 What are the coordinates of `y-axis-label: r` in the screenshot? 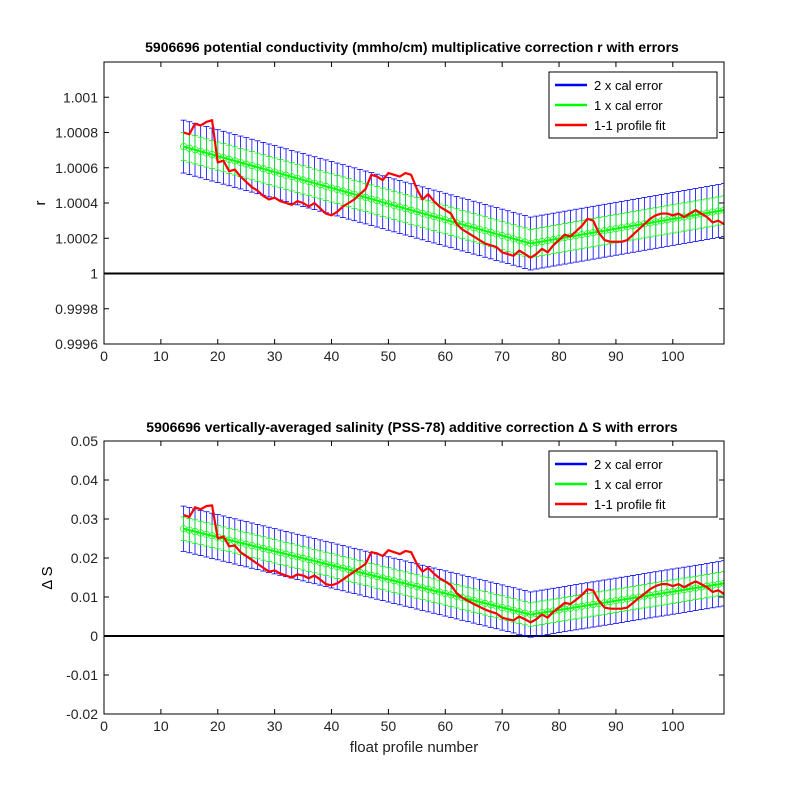 It's located at (40, 203).